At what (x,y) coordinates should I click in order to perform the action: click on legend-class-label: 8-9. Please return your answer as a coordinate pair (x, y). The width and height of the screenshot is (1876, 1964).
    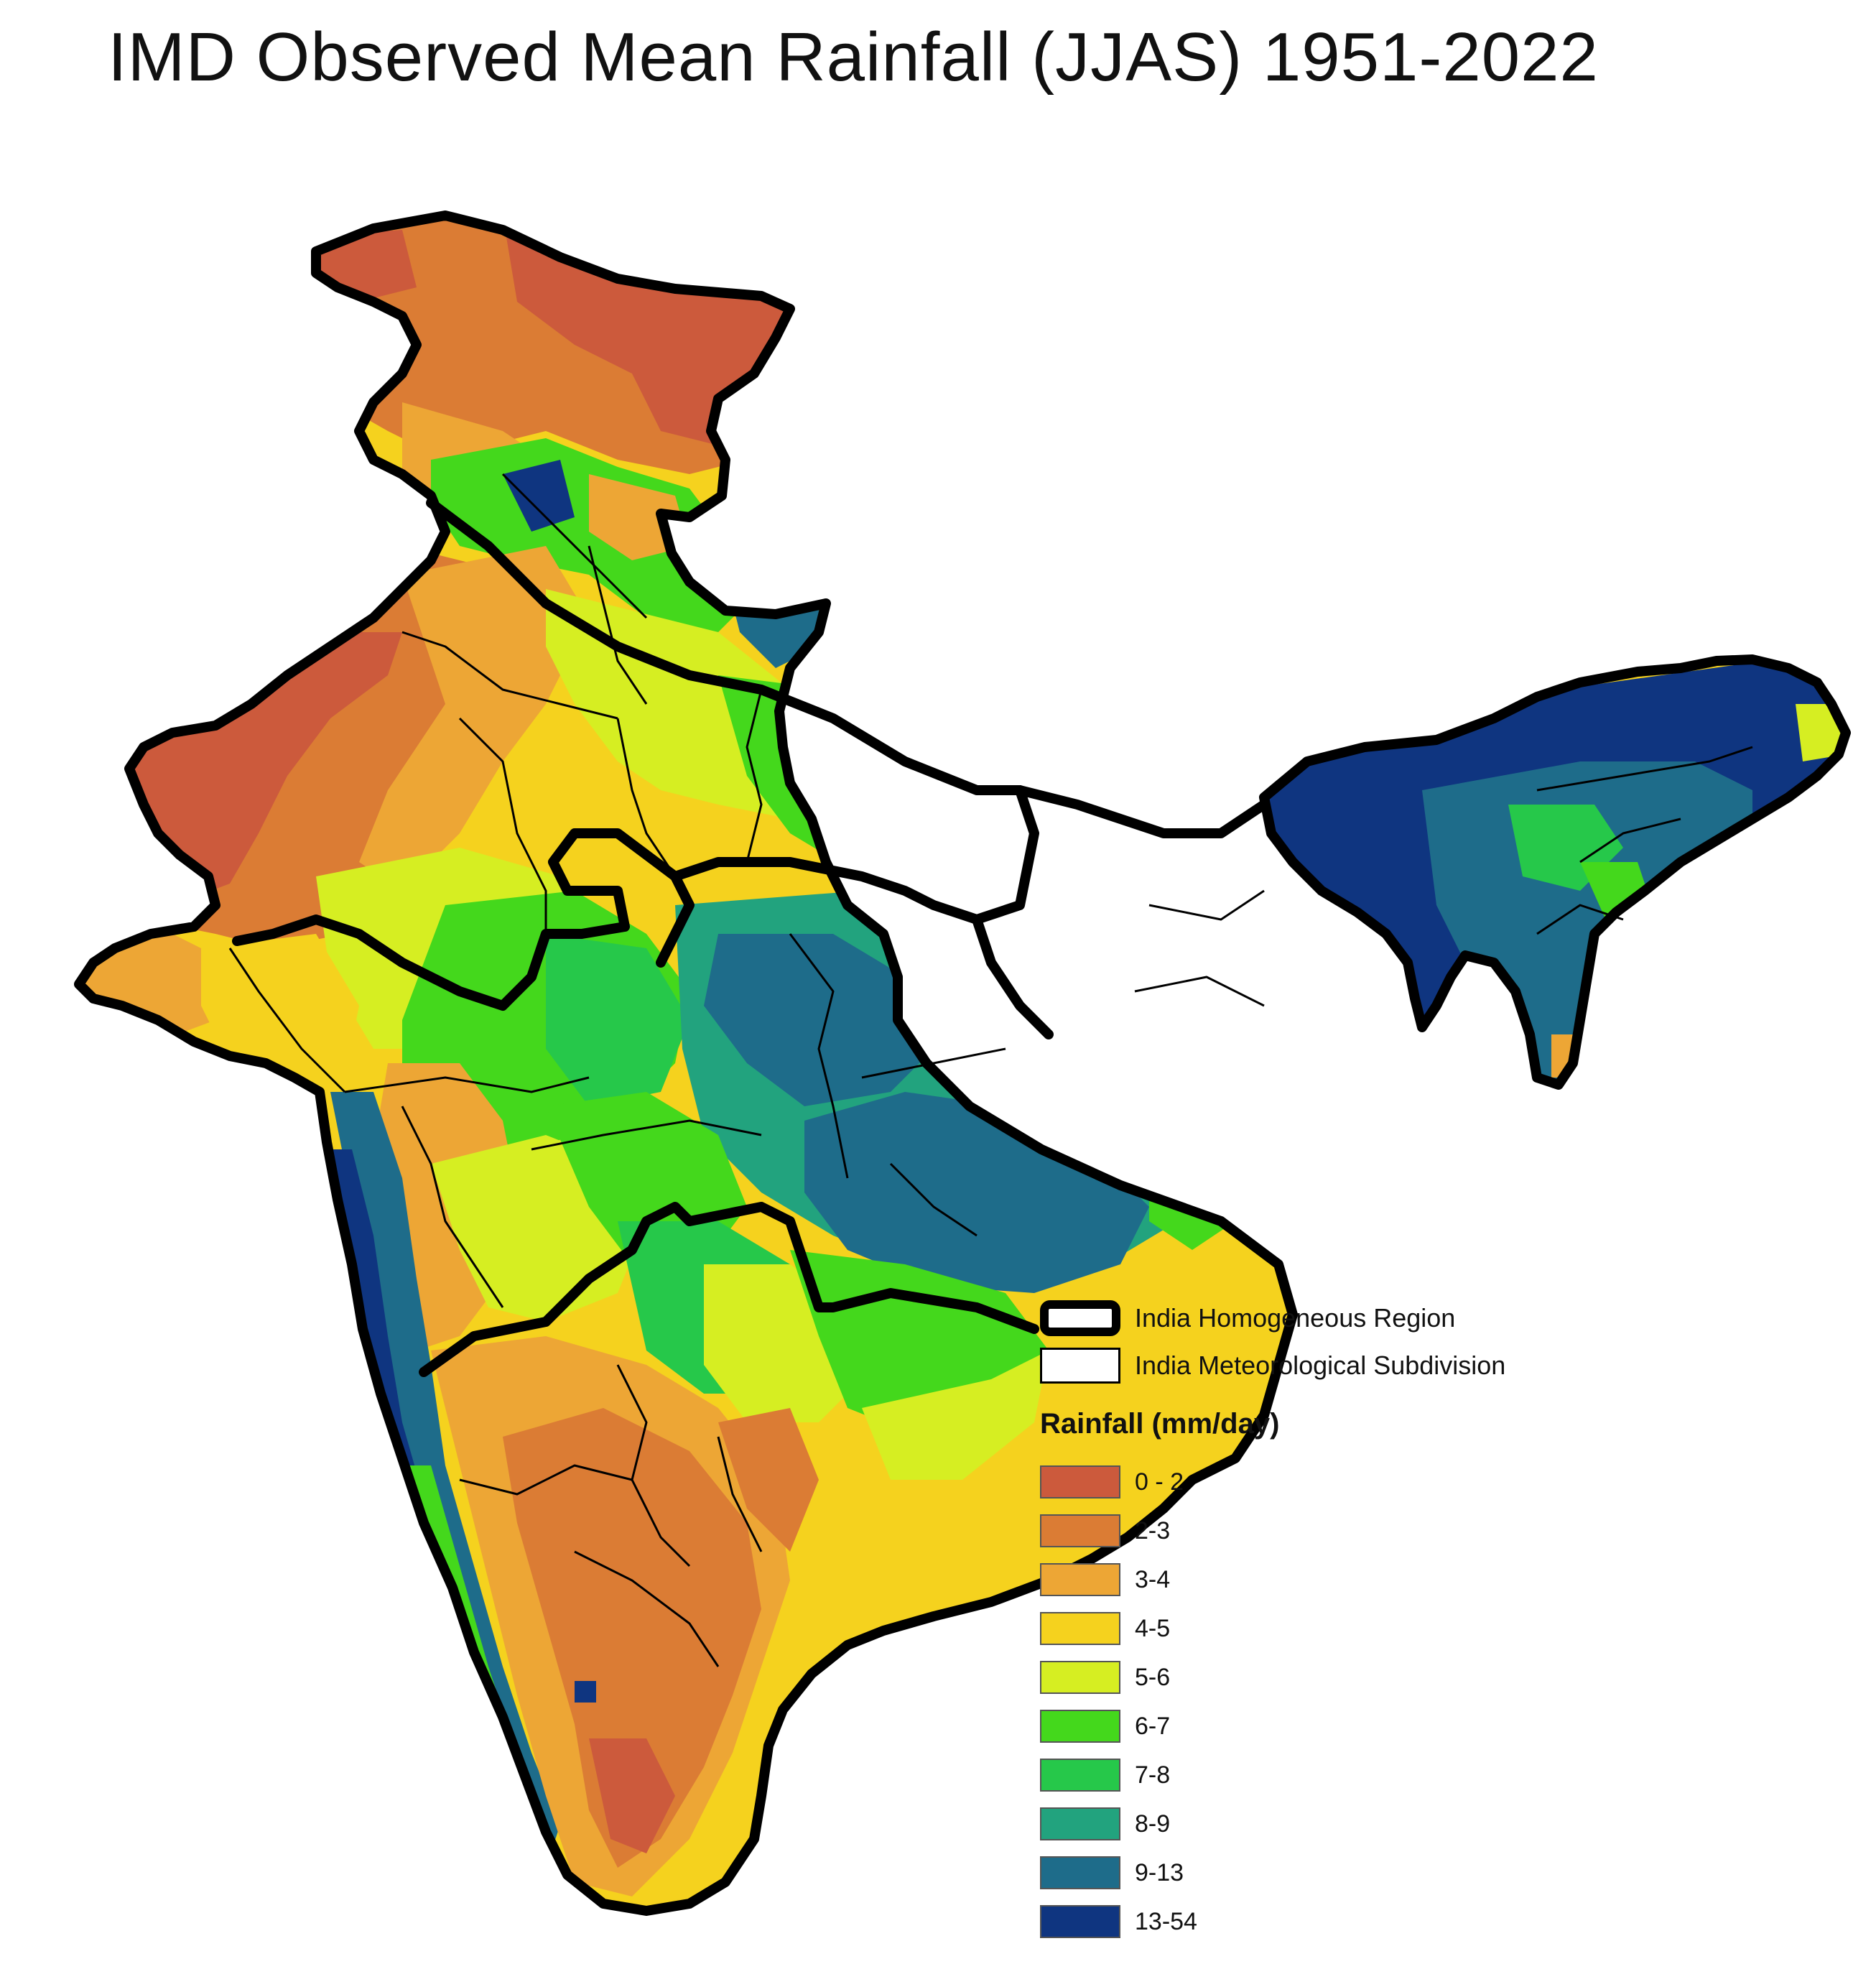
    Looking at the image, I should click on (1153, 1824).